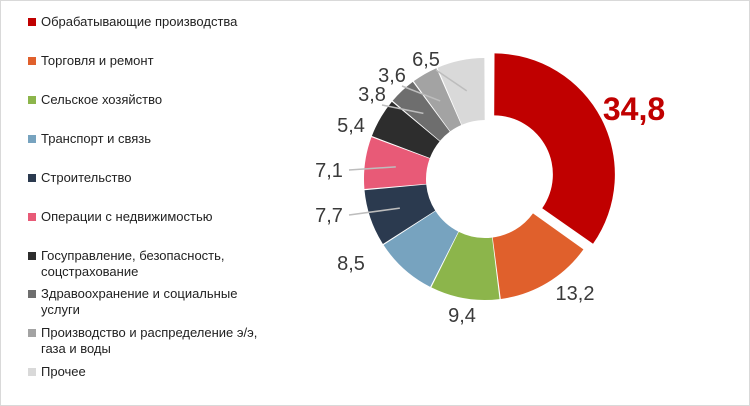  What do you see at coordinates (96, 138) in the screenshot?
I see `legend-label: Транспорт и связь` at bounding box center [96, 138].